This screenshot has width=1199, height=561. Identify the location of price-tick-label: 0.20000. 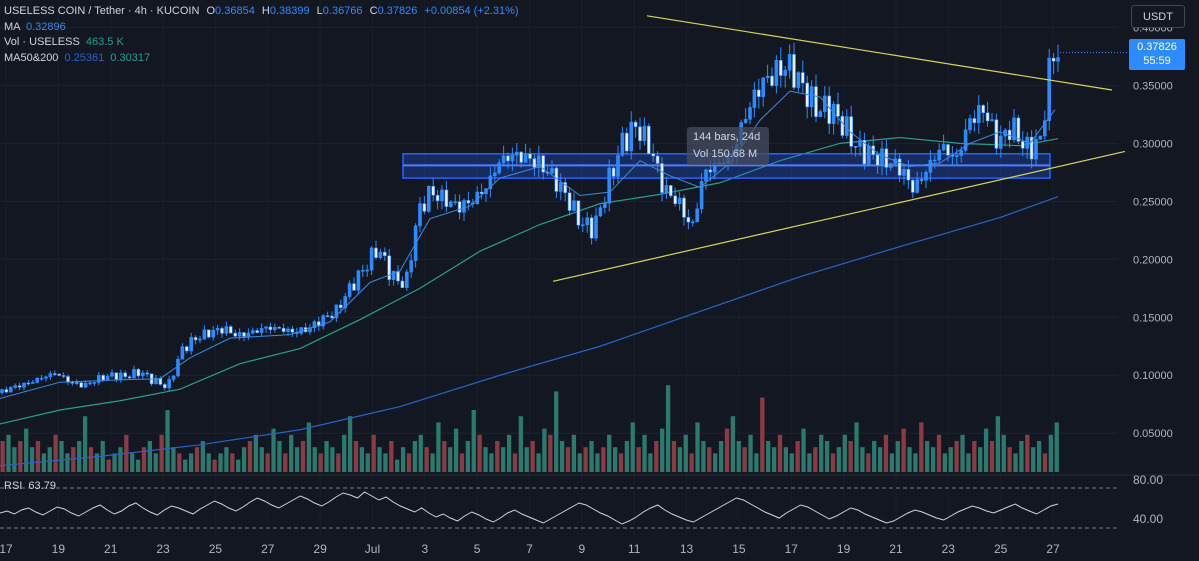
(1153, 260).